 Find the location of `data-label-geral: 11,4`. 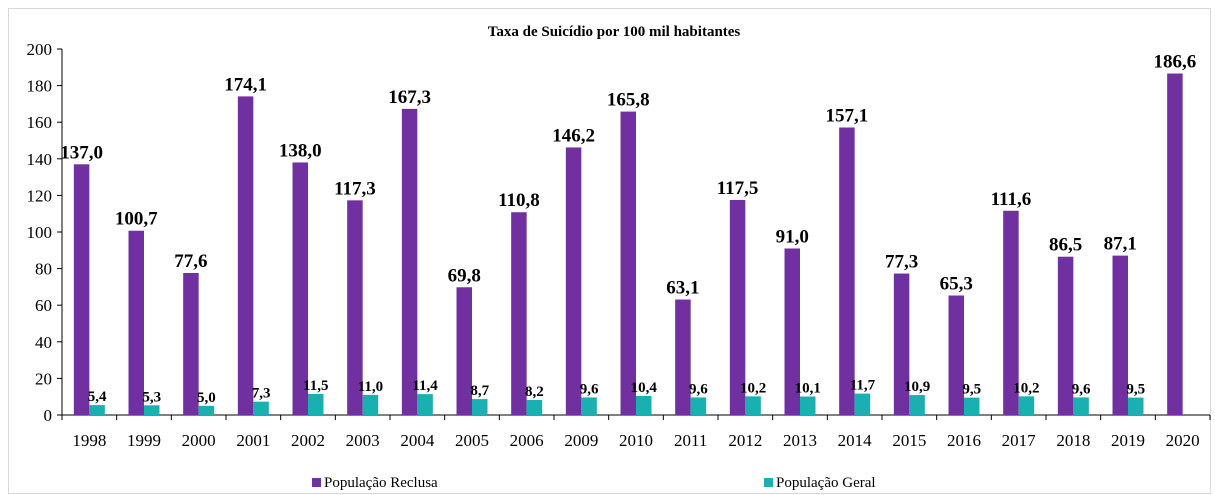

data-label-geral: 11,4 is located at coordinates (425, 386).